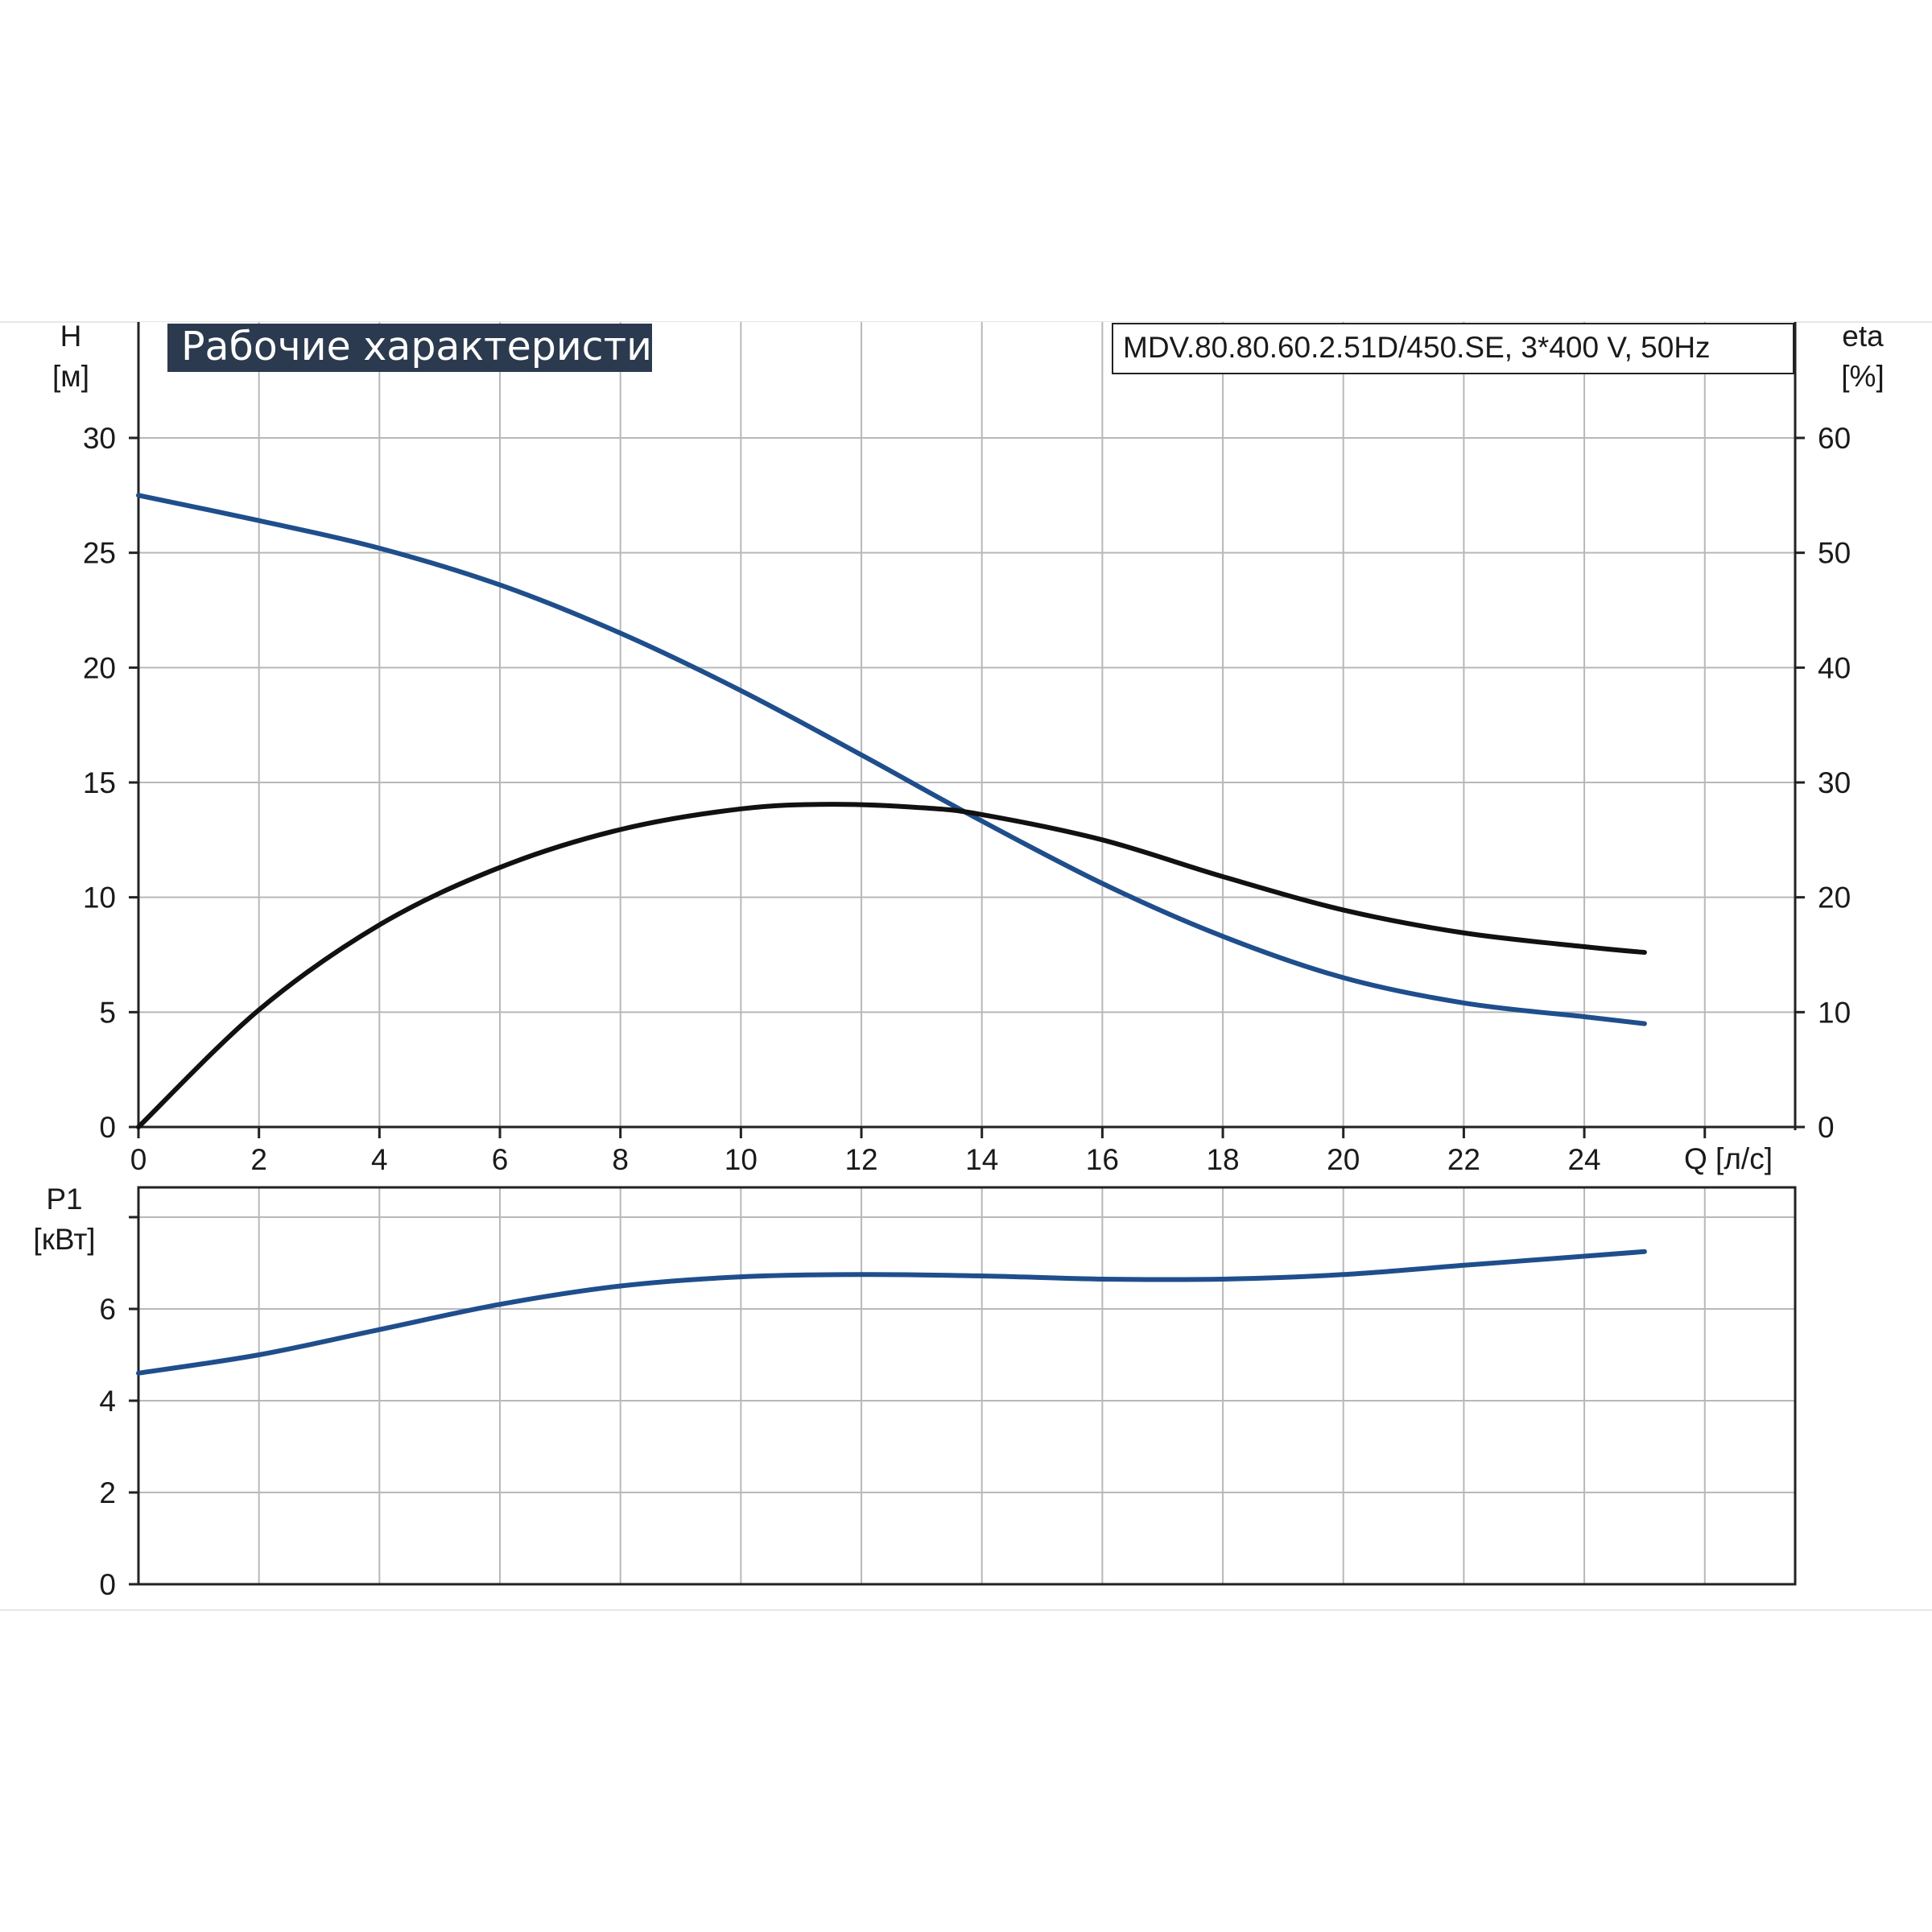 Image resolution: width=1932 pixels, height=1932 pixels. What do you see at coordinates (71, 336) in the screenshot?
I see `y-axis-name: H` at bounding box center [71, 336].